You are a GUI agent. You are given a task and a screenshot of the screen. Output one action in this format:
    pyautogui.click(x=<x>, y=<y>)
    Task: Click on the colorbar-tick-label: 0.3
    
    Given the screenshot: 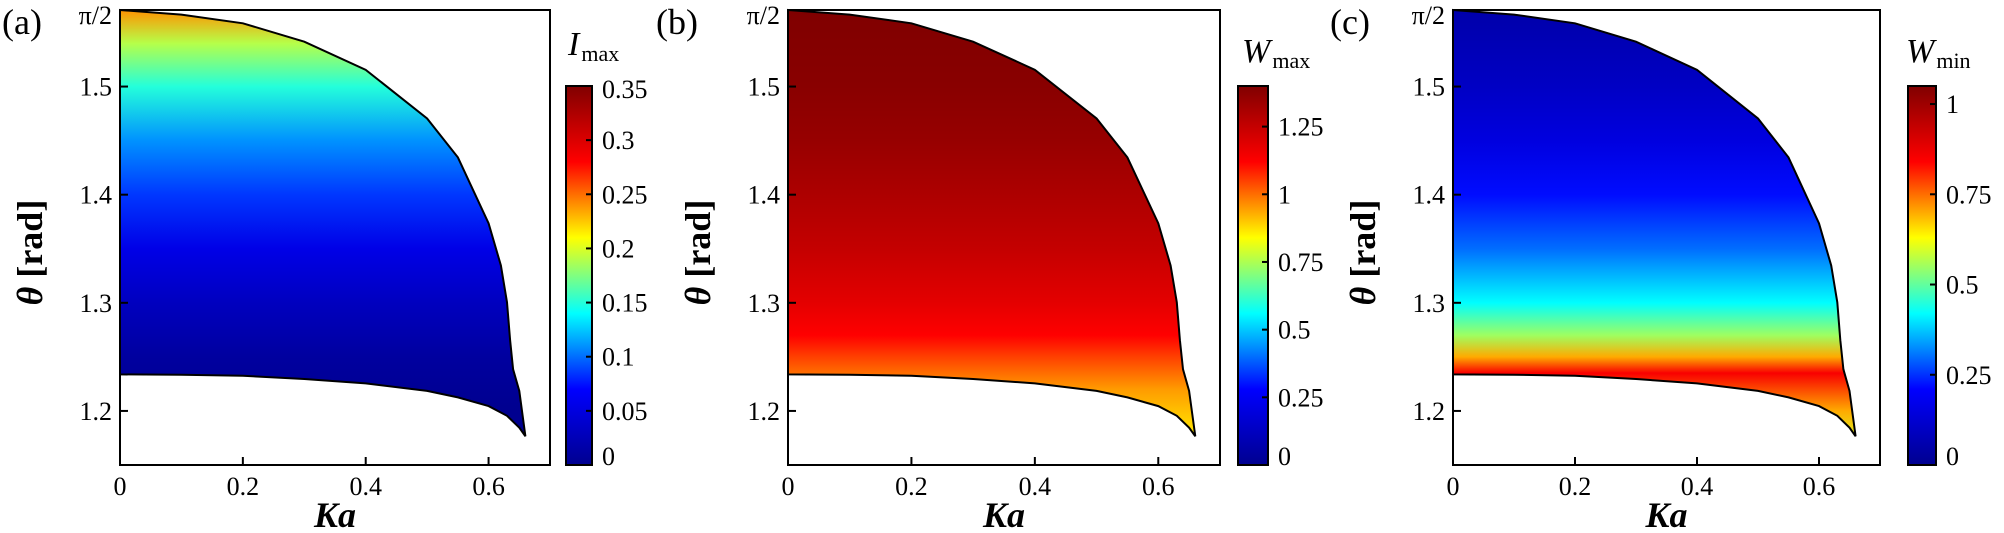 What is the action you would take?
    pyautogui.click(x=618, y=140)
    